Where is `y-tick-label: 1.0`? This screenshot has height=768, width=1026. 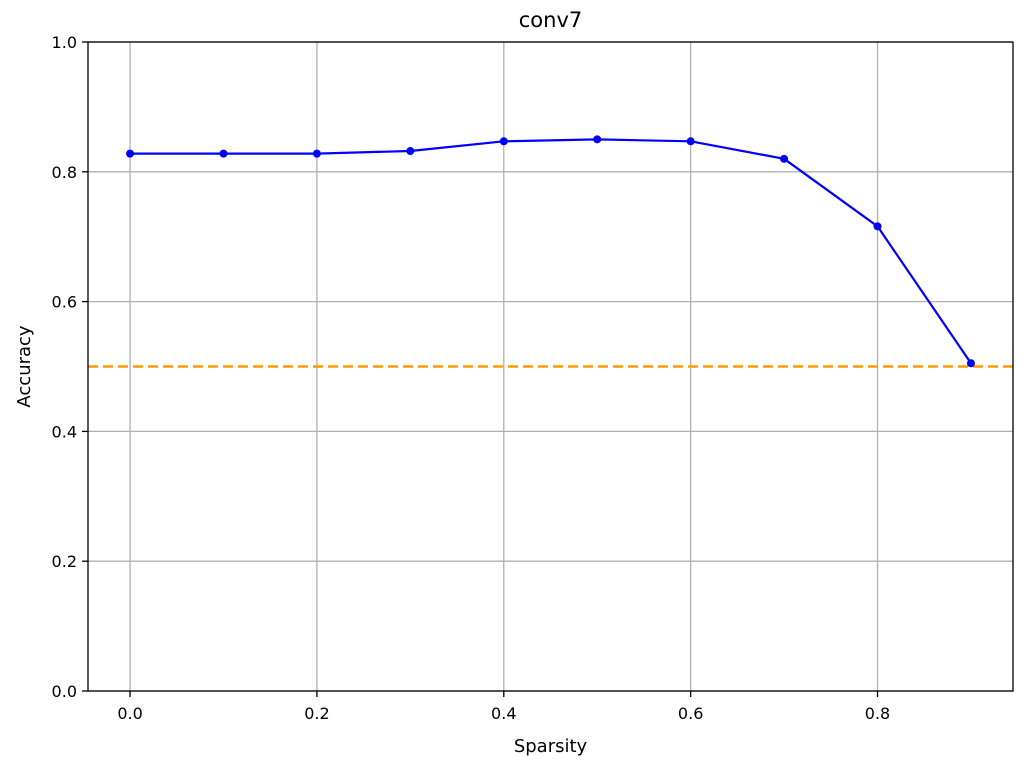
y-tick-label: 1.0 is located at coordinates (64, 42).